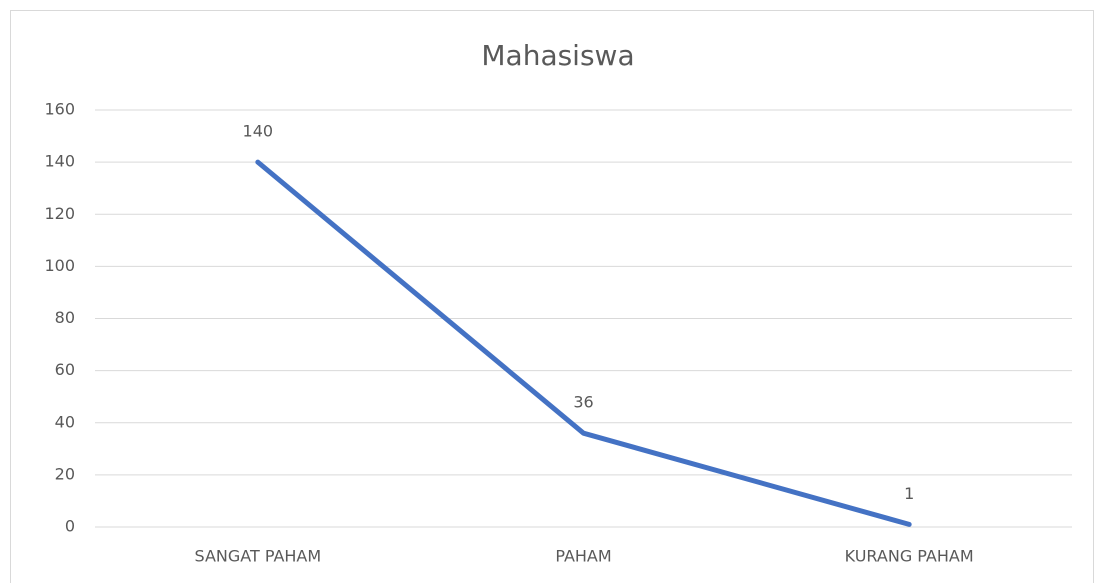  Describe the element at coordinates (65, 421) in the screenshot. I see `y-tick-label: 40` at that location.